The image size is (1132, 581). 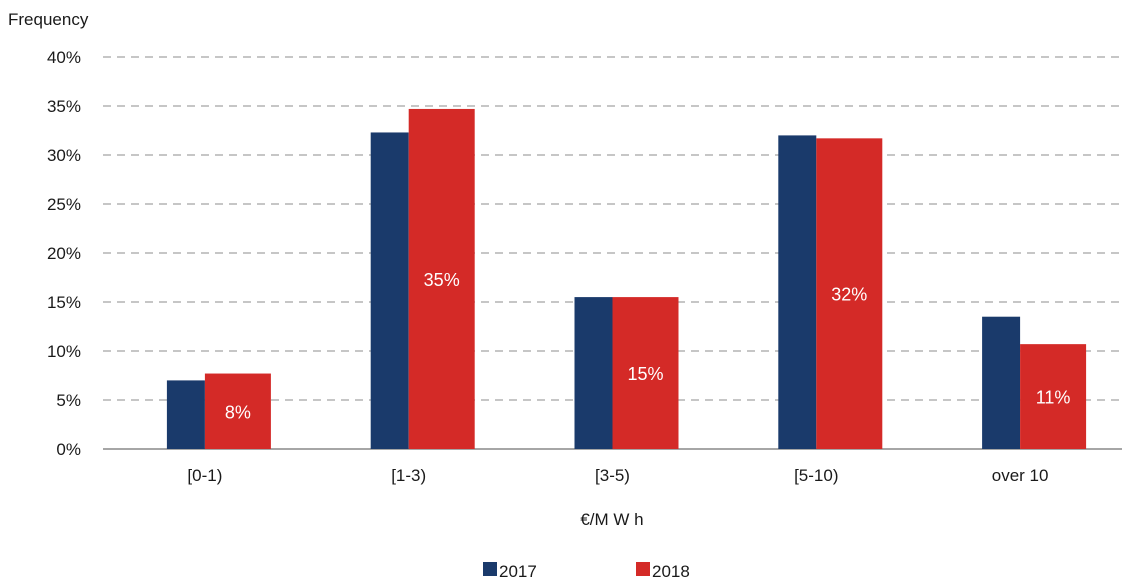 What do you see at coordinates (204, 475) in the screenshot?
I see `x-tick-label: [0-1)` at bounding box center [204, 475].